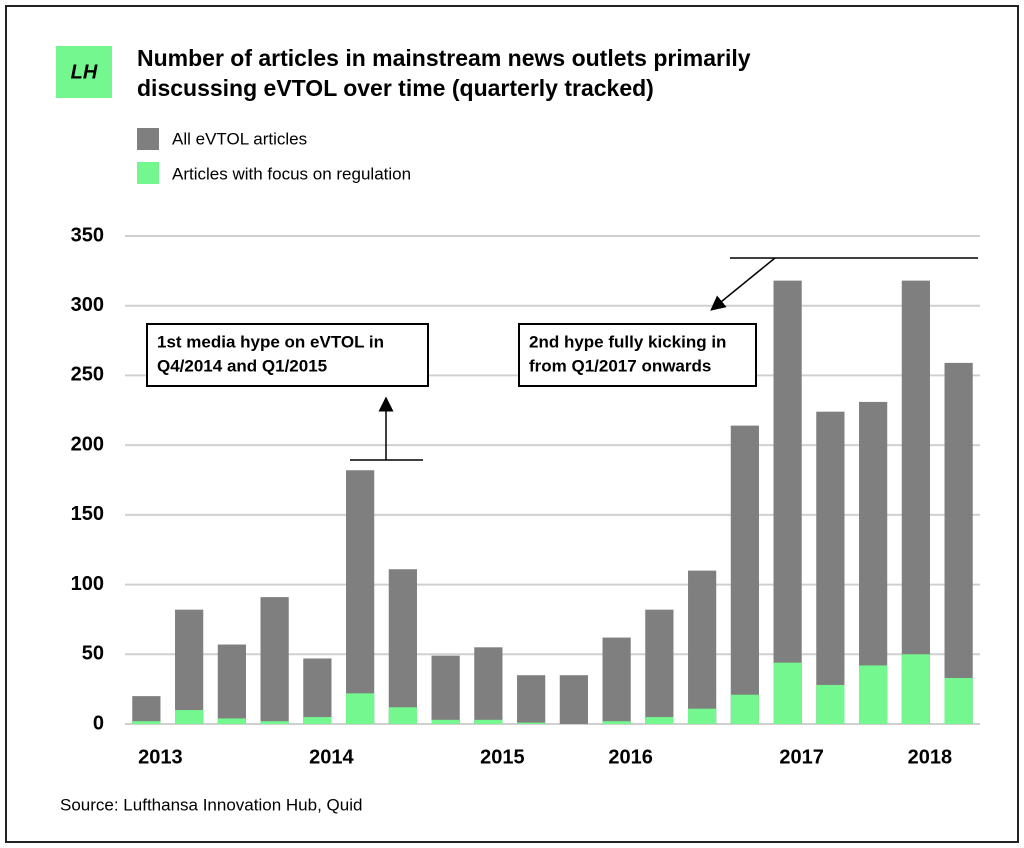 Image resolution: width=1024 pixels, height=848 pixels. I want to click on x-tick-label: 2013, so click(160, 757).